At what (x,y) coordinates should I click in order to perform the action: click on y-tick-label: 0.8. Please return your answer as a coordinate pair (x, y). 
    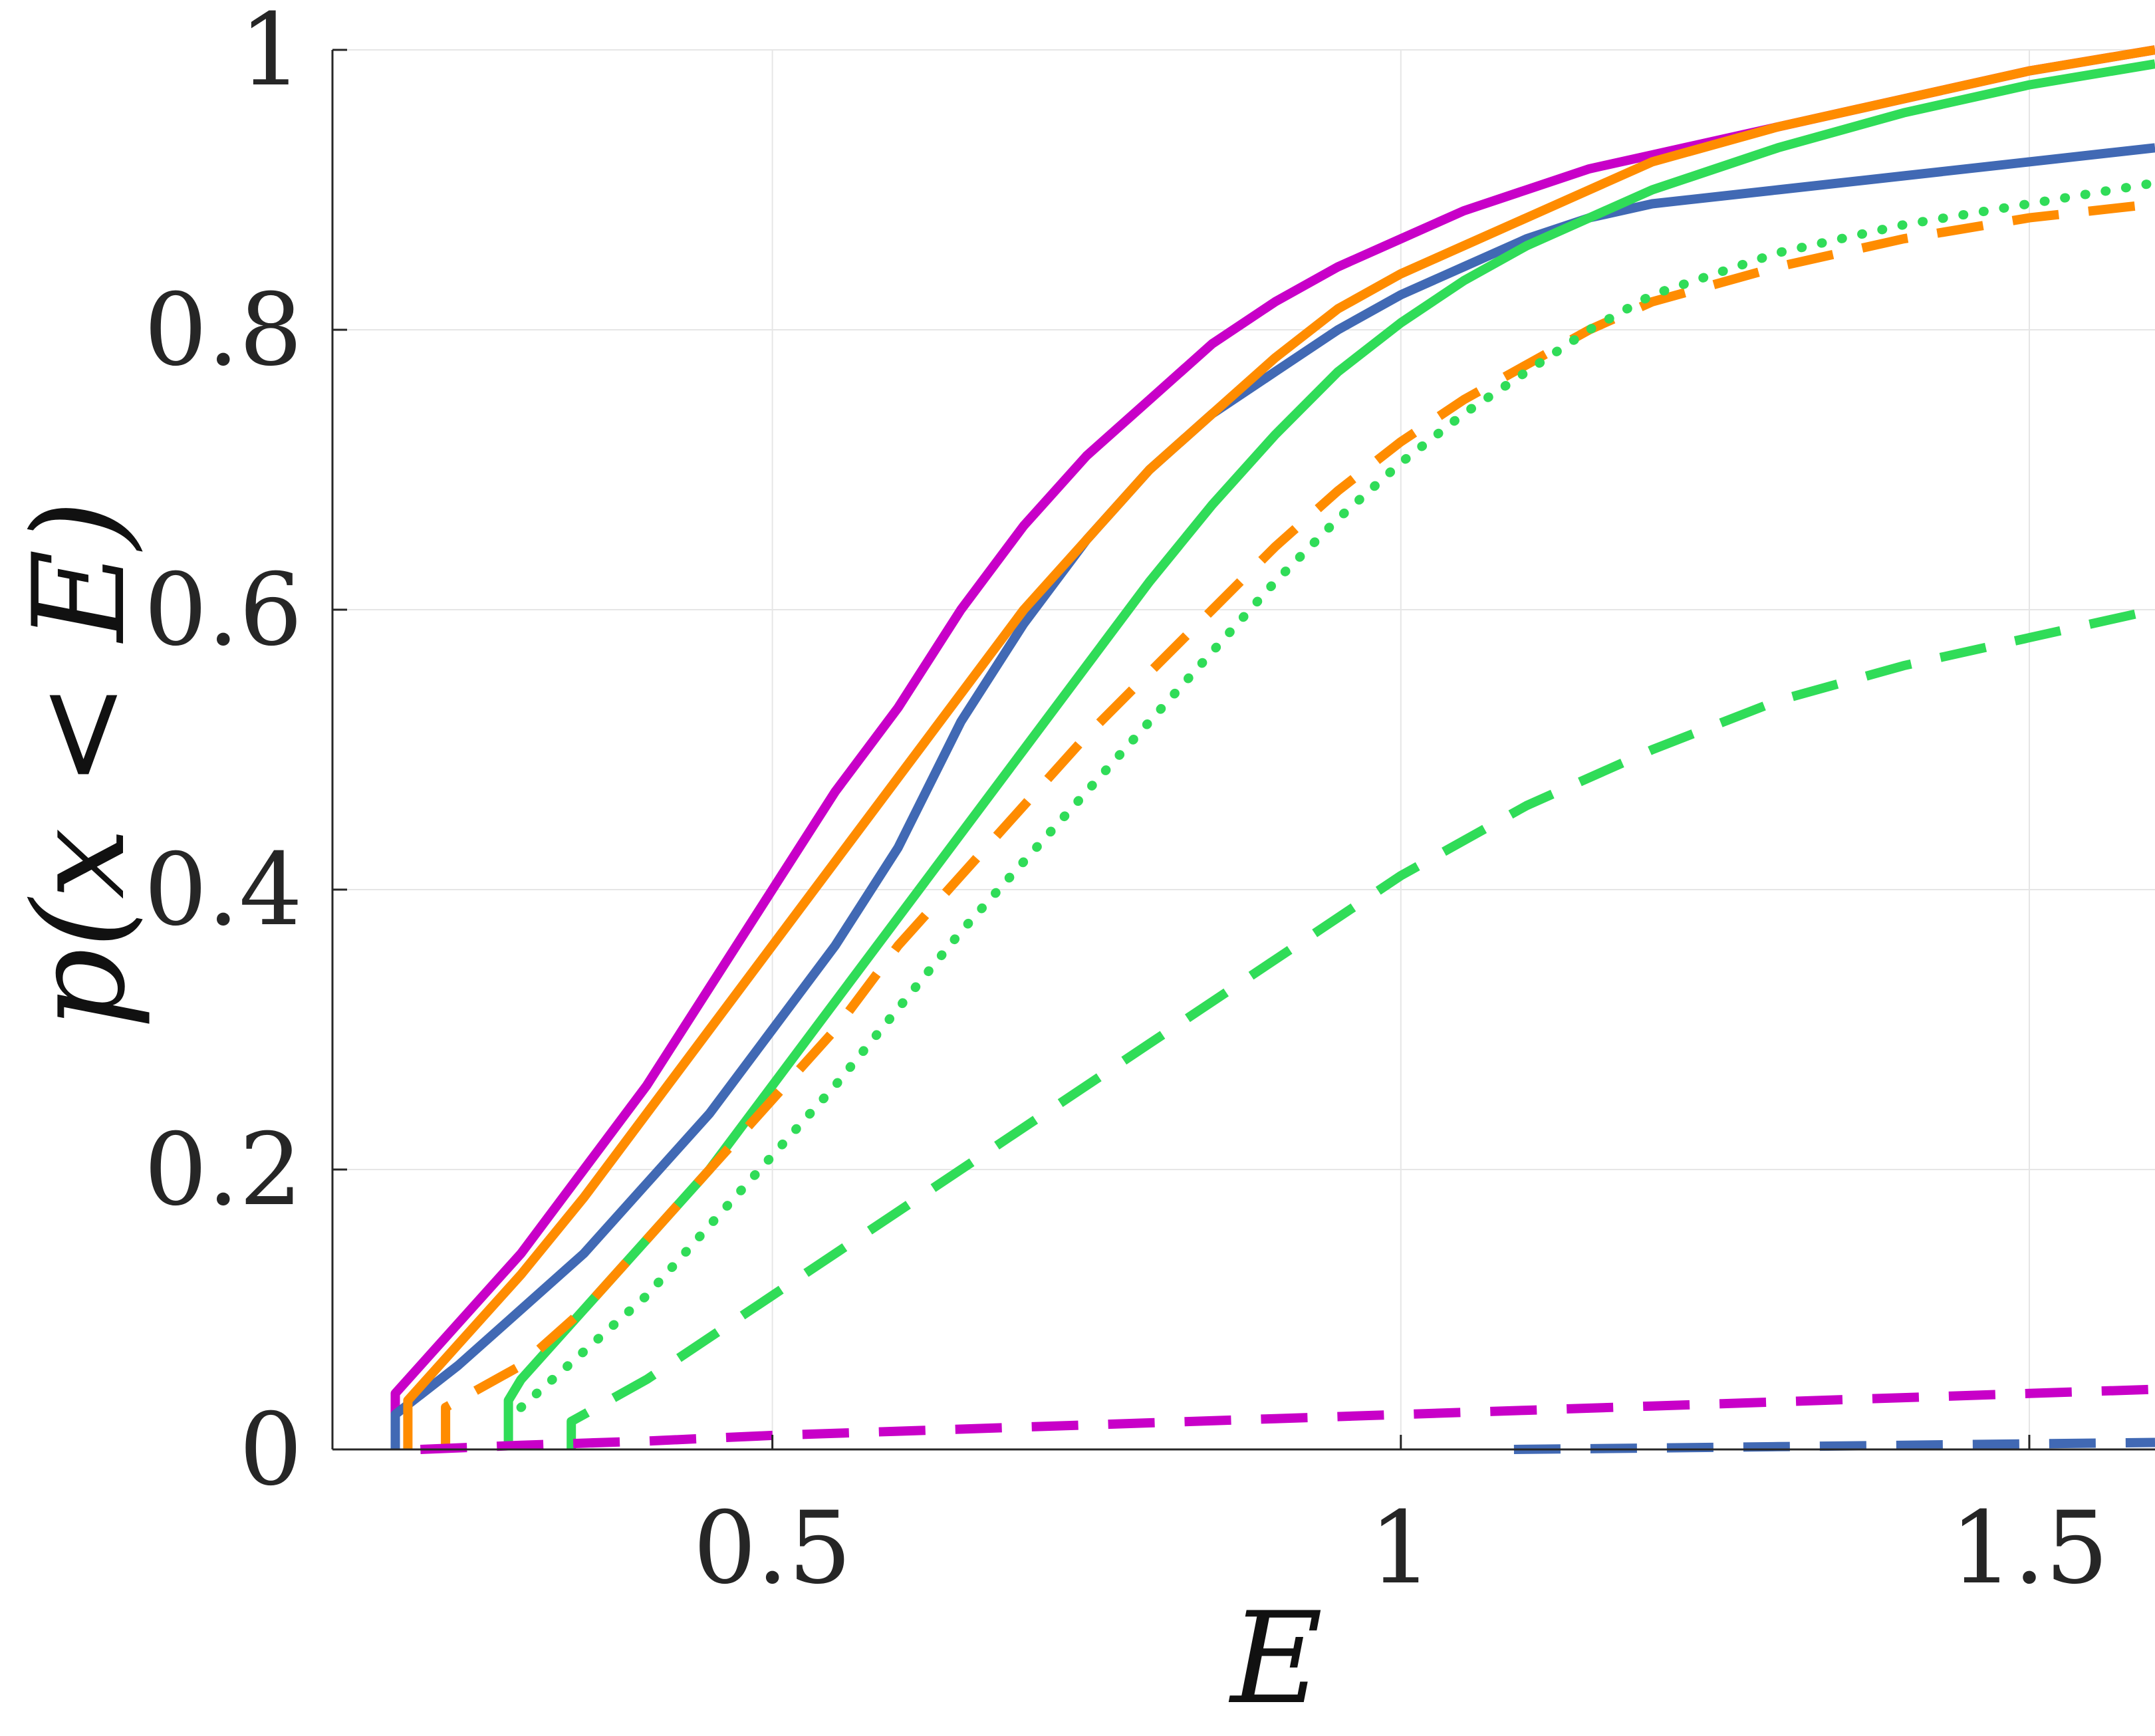
    Looking at the image, I should click on (223, 330).